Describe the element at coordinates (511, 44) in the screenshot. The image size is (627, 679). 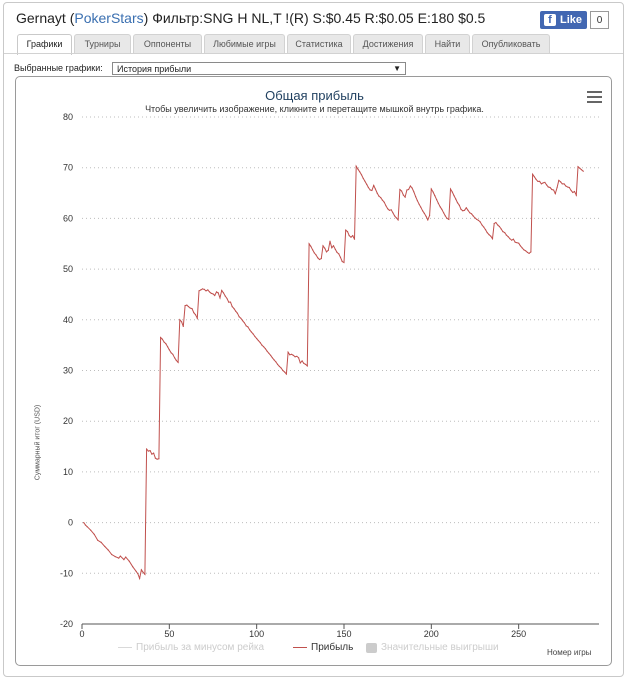
I see `tab-publish: Опубликовать` at that location.